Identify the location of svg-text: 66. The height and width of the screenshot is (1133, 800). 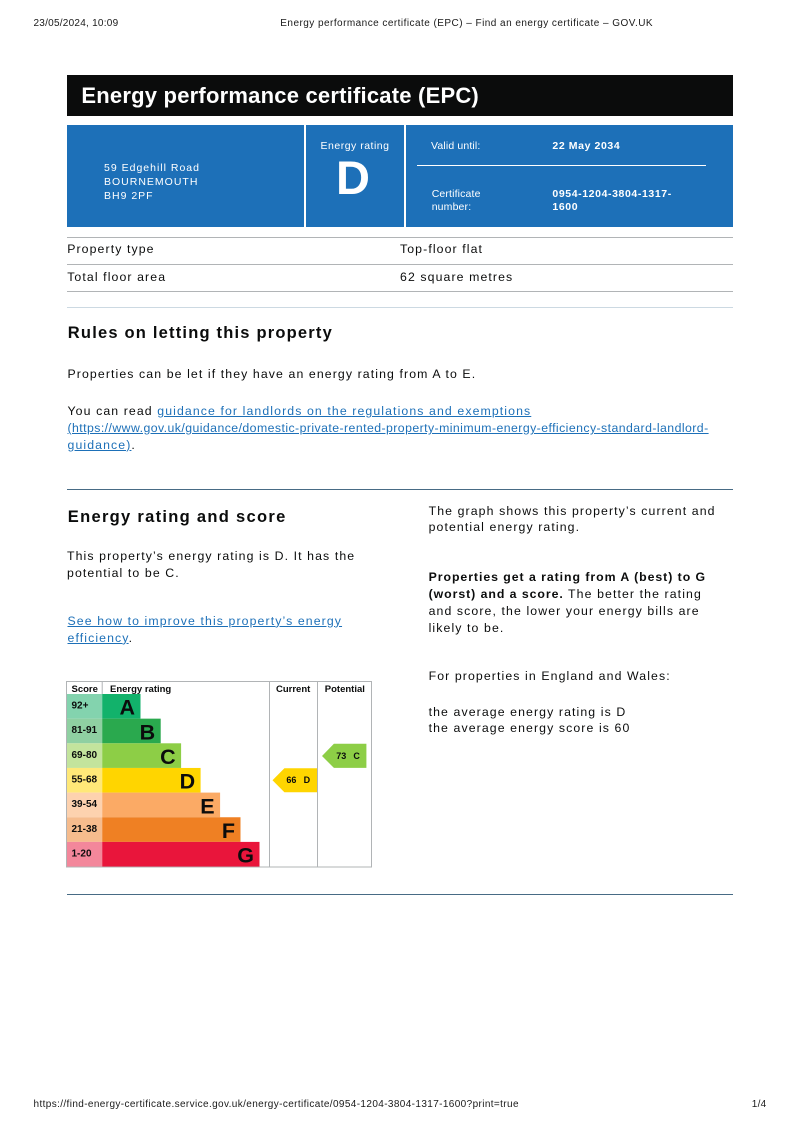
(291, 780).